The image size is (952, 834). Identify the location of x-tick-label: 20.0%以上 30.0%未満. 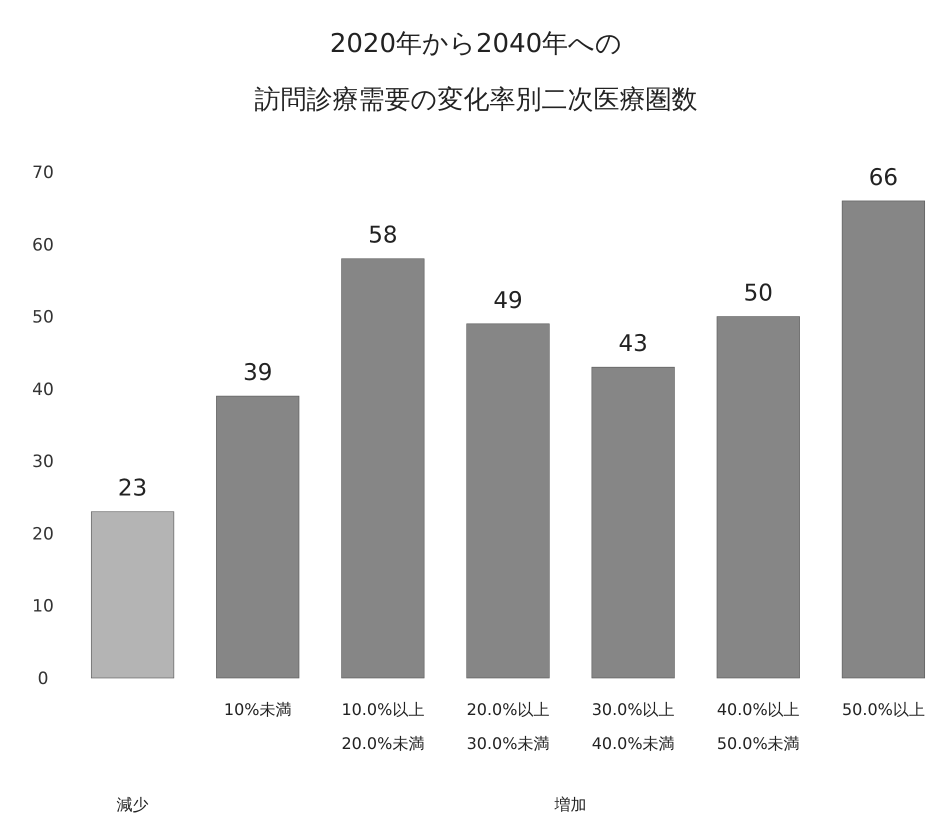
(508, 726).